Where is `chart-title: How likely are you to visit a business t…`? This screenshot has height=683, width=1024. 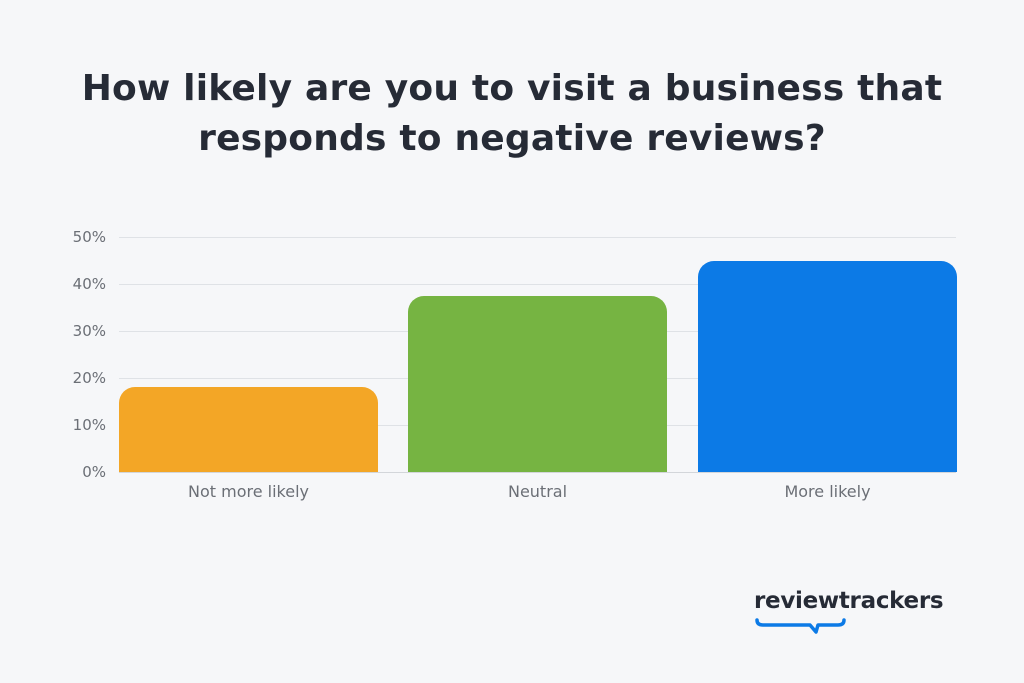 chart-title: How likely are you to visit a business t… is located at coordinates (512, 114).